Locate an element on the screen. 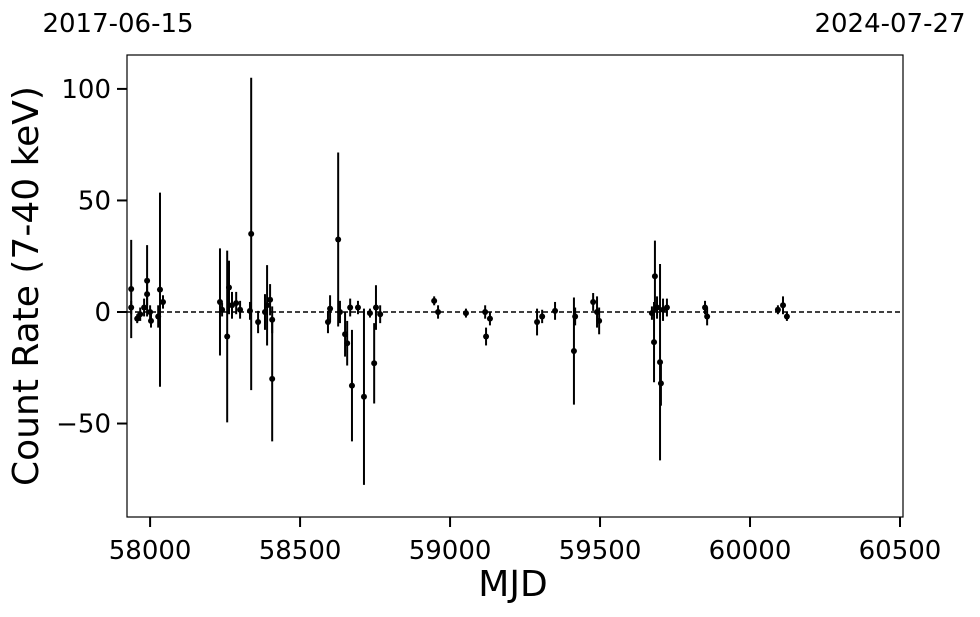  end-date: 2024-07-27 is located at coordinates (889, 24).